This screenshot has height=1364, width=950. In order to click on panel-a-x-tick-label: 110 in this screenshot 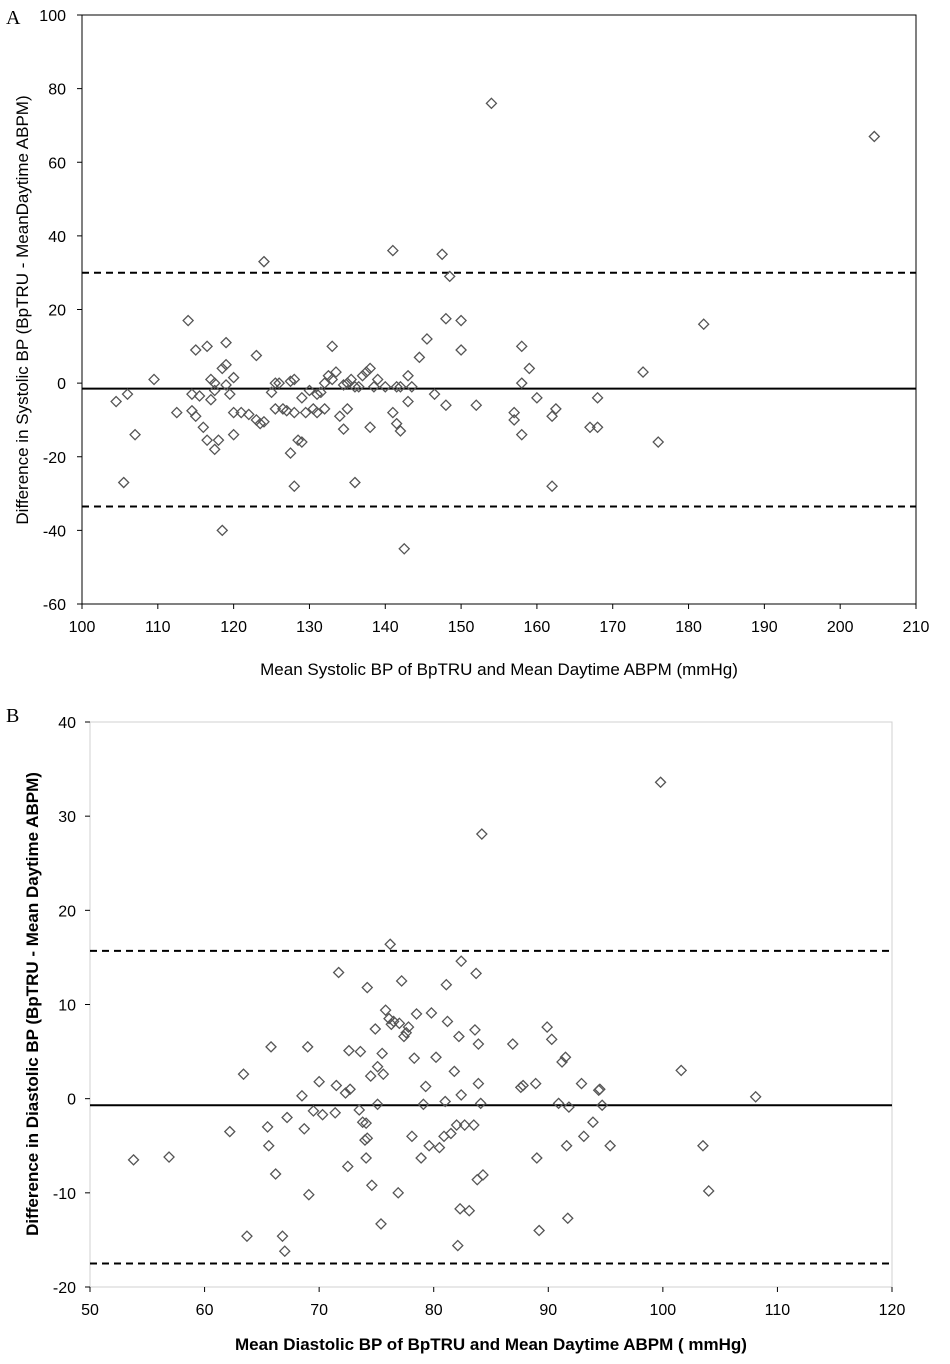, I will do `click(158, 627)`.